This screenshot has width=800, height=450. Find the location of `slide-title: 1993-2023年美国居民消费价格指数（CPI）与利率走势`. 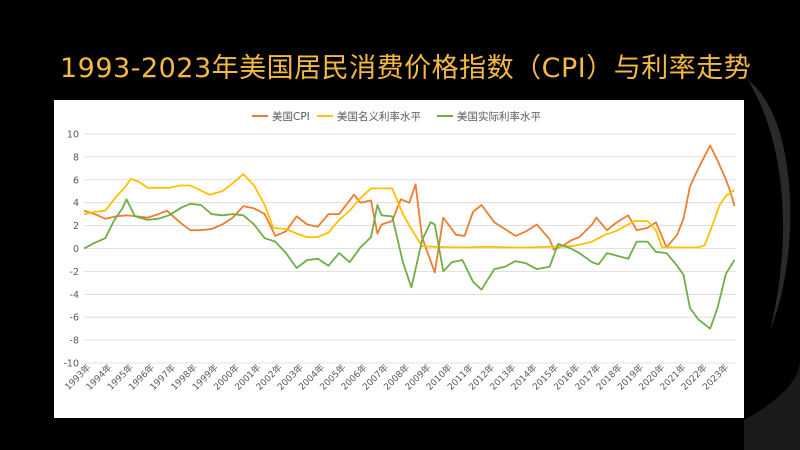

slide-title: 1993-2023年美国居民消费价格指数（CPI）与利率走势 is located at coordinates (406, 68).